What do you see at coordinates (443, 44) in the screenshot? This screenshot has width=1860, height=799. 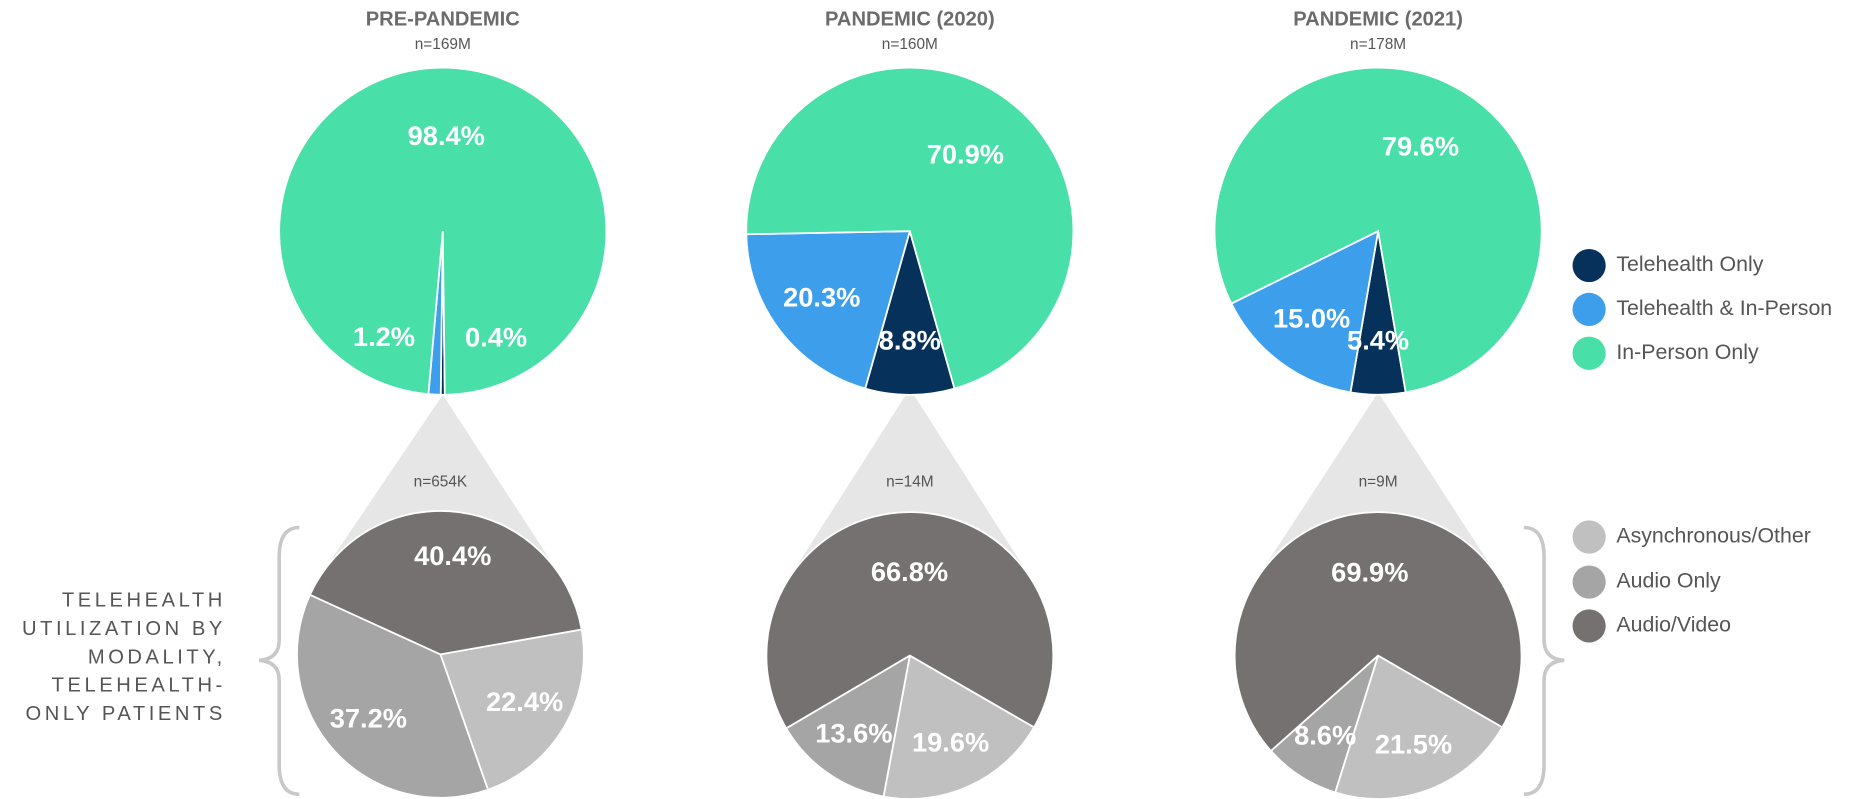 I see `pie-subtitle: n=169M` at bounding box center [443, 44].